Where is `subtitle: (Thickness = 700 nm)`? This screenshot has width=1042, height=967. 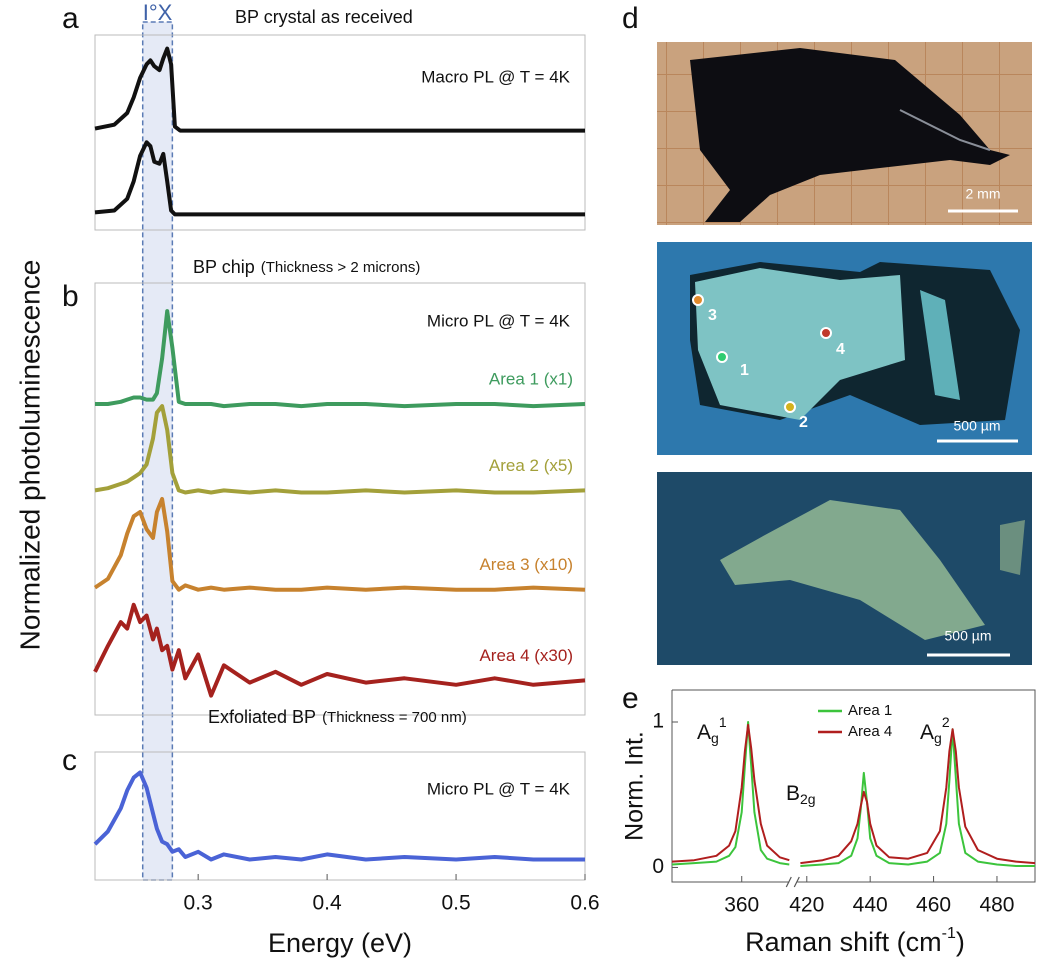
subtitle: (Thickness = 700 nm) is located at coordinates (394, 717).